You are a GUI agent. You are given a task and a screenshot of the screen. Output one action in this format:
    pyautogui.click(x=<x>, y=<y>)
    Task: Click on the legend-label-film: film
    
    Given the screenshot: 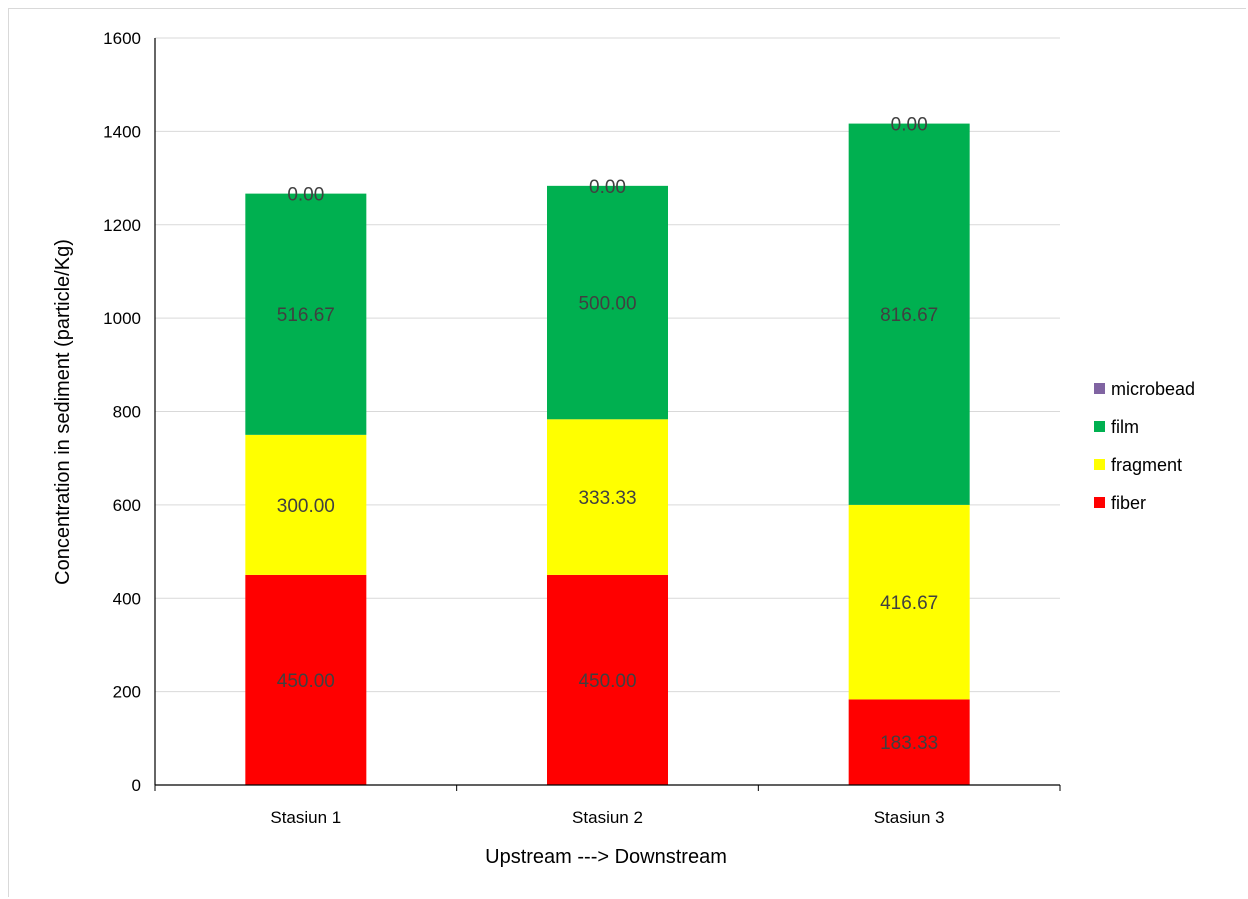 What is the action you would take?
    pyautogui.click(x=1125, y=427)
    